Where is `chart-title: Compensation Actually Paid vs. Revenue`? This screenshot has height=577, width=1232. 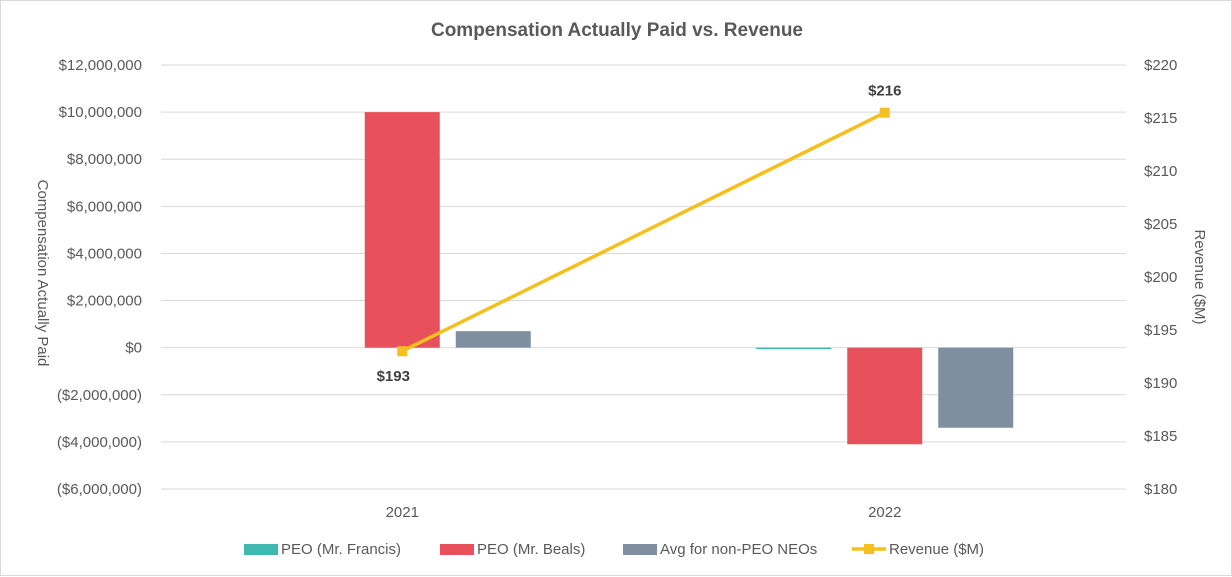
chart-title: Compensation Actually Paid vs. Revenue is located at coordinates (617, 30).